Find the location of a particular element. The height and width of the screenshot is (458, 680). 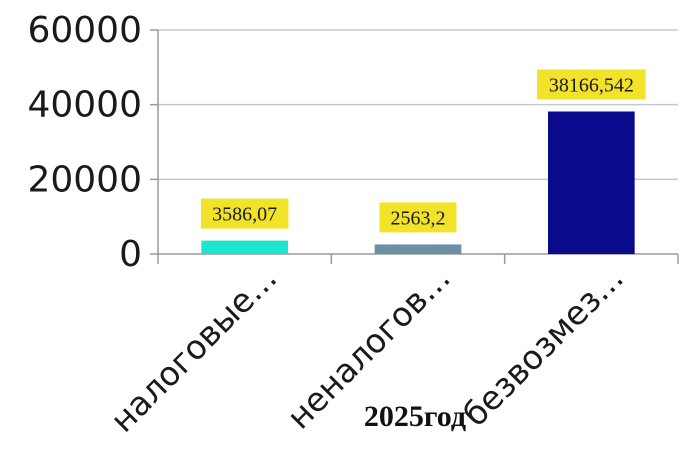

y-tick-label: 20000 is located at coordinates (84, 179).